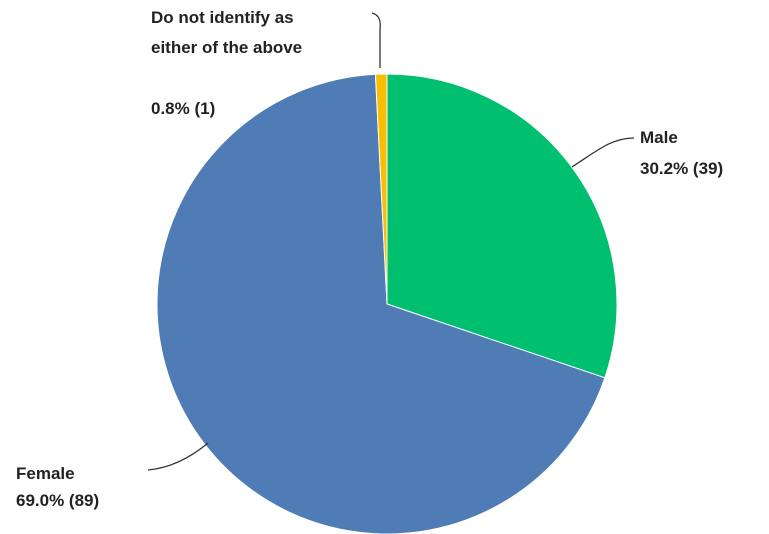 Image resolution: width=769 pixels, height=534 pixels. I want to click on slice-label-male: Male, so click(659, 137).